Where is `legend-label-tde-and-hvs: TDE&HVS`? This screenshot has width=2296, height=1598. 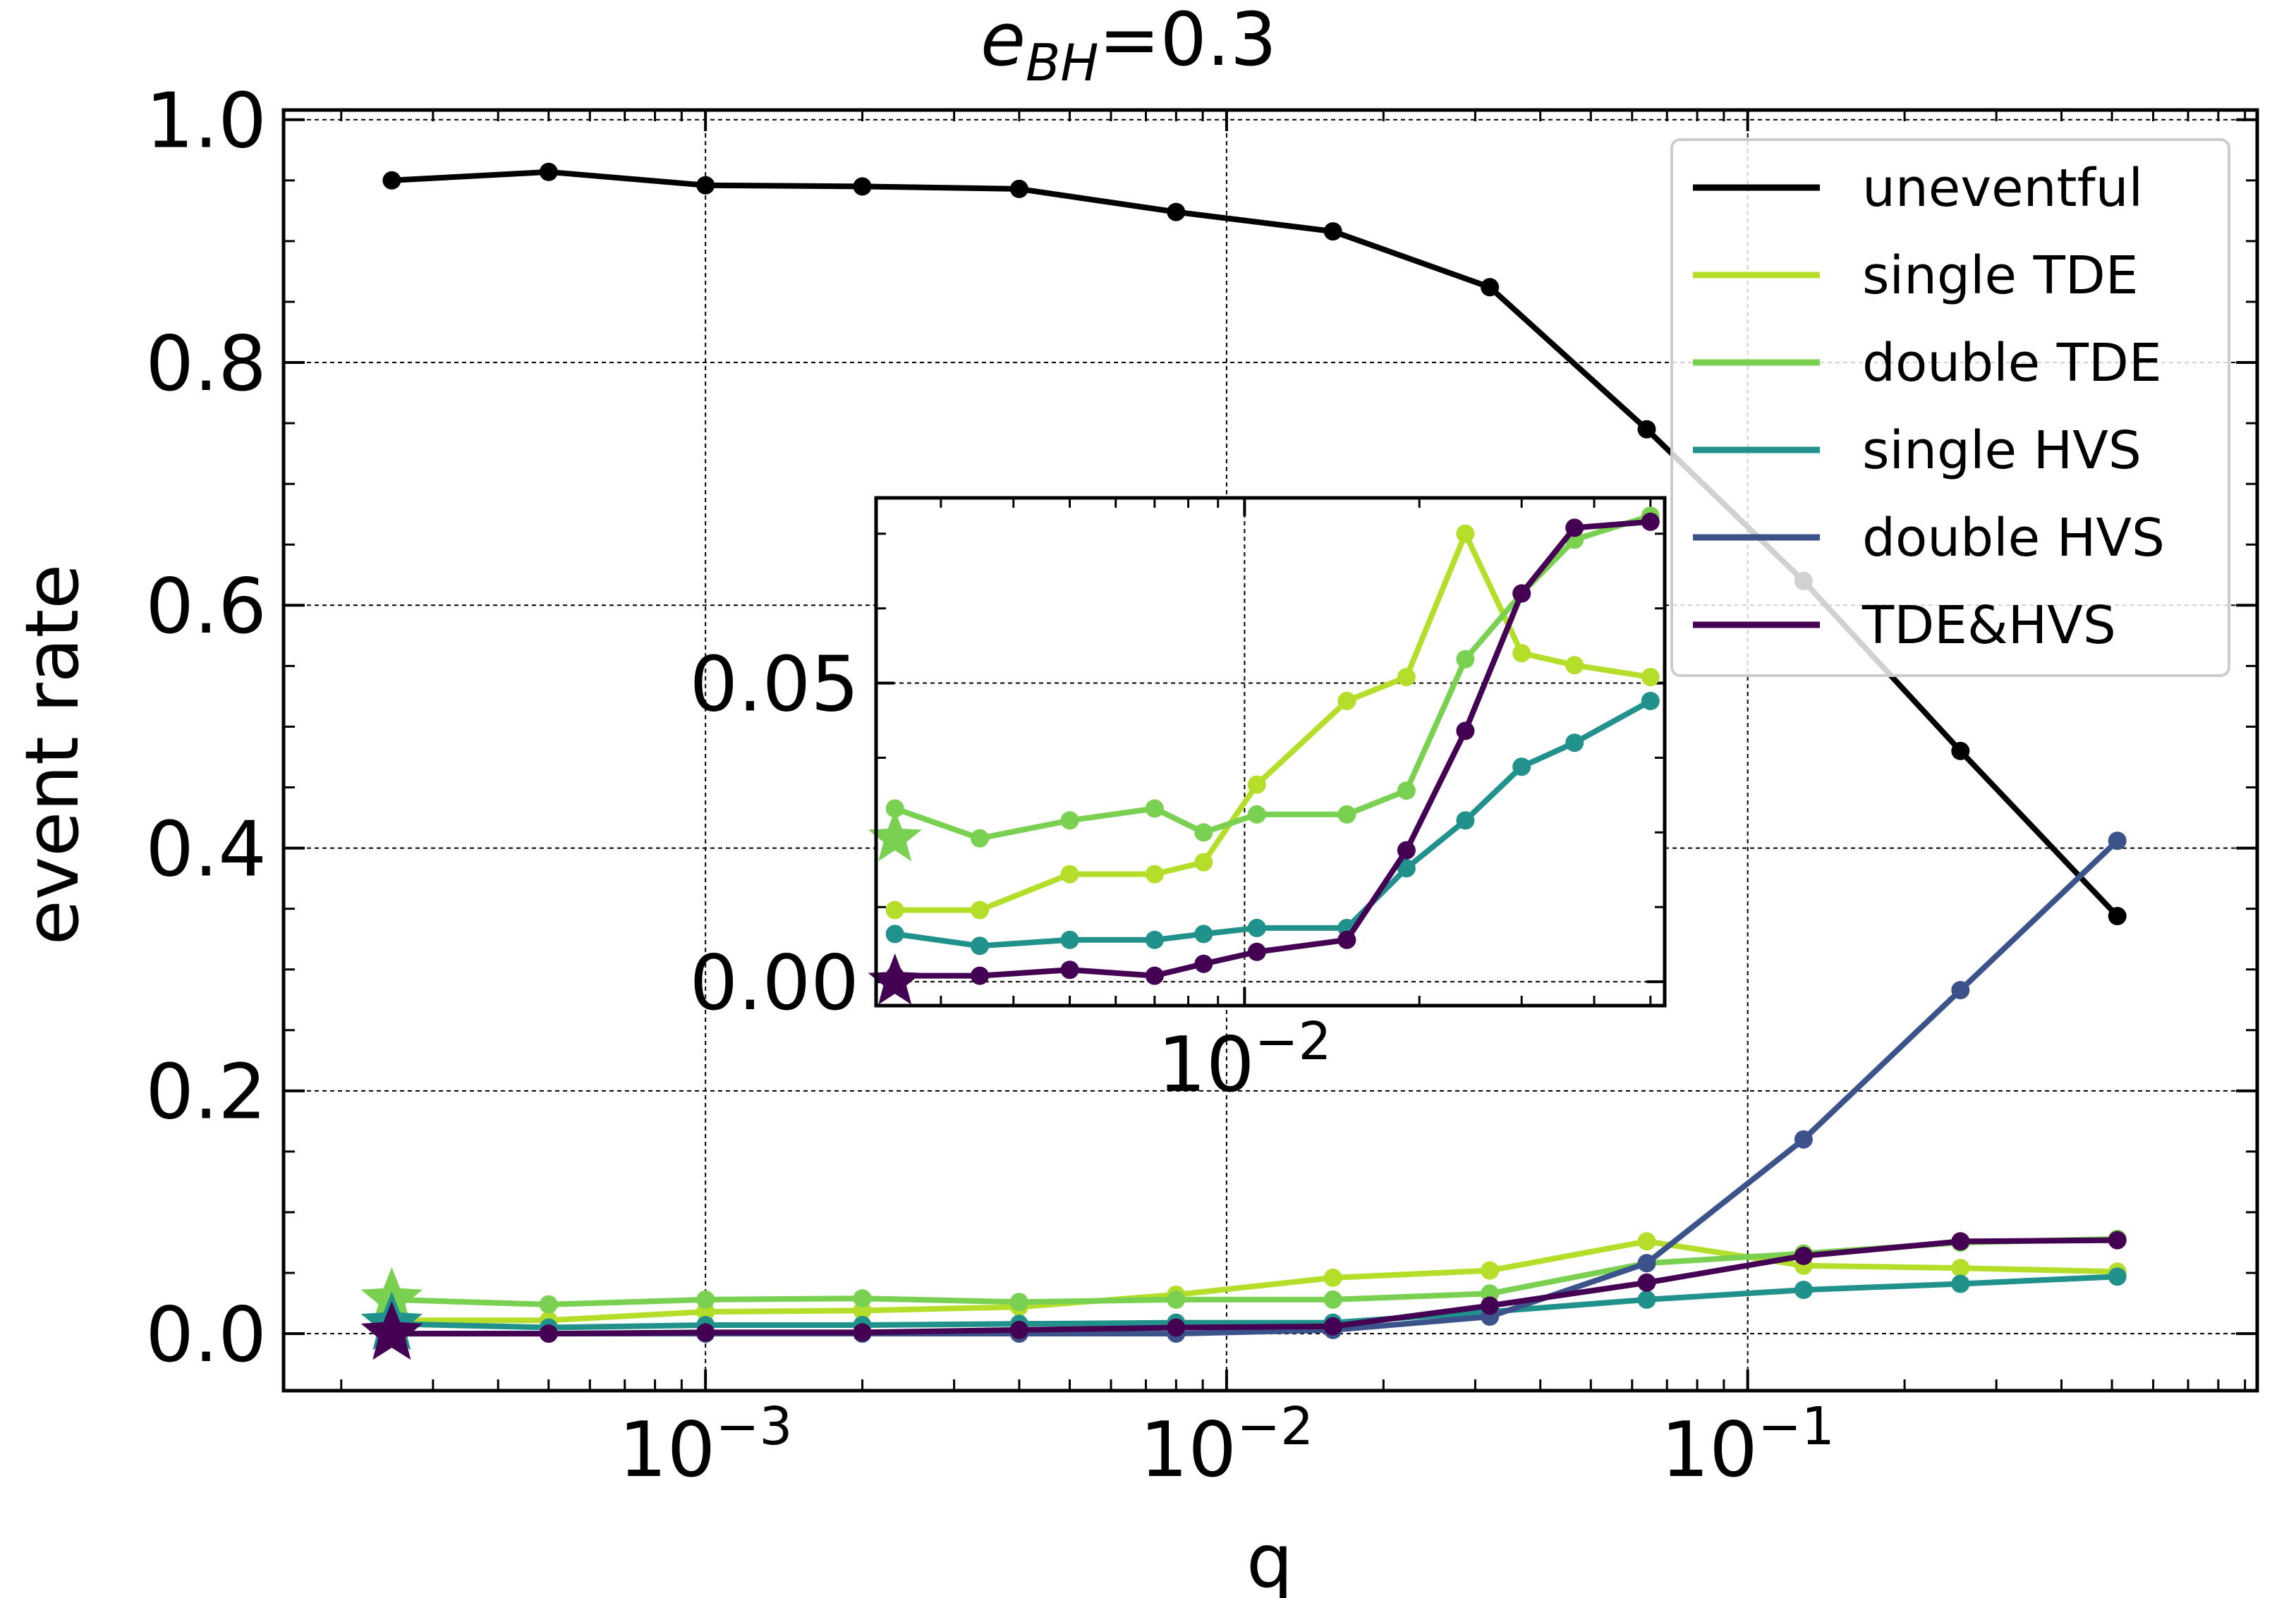
legend-label-tde-and-hvs: TDE&HVS is located at coordinates (1988, 625).